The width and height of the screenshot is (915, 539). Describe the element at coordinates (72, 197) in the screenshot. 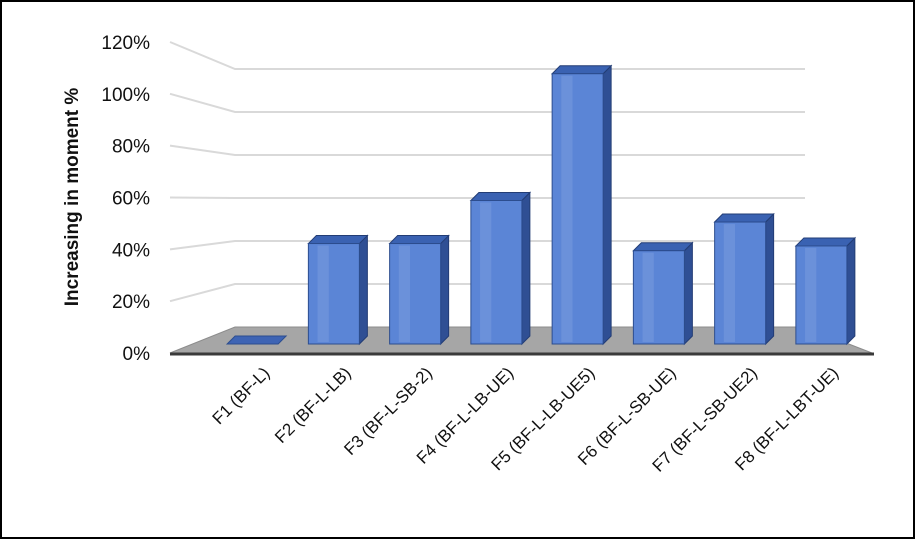

I see `y-axis-label: Increasing in moment %` at that location.